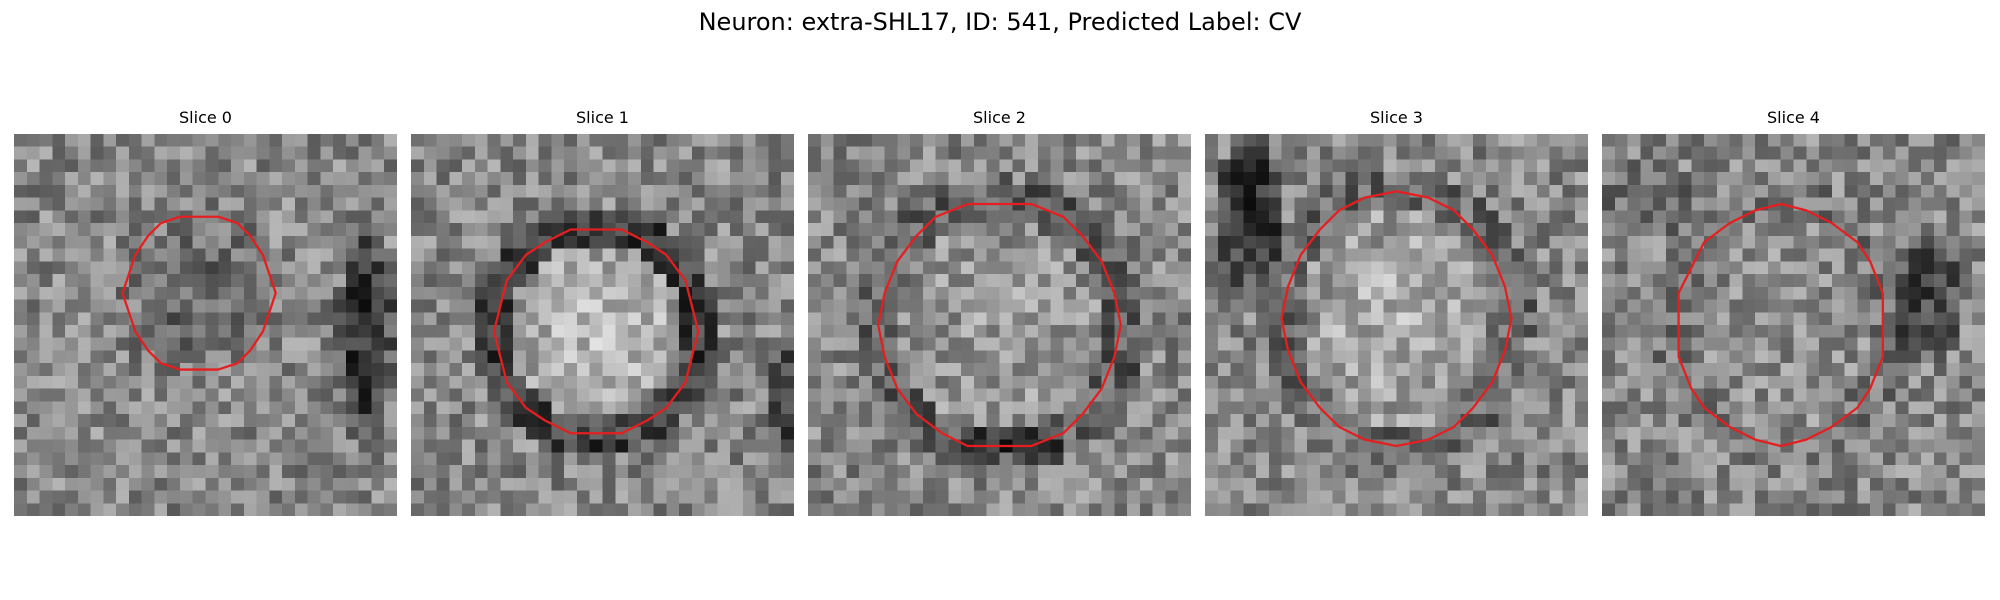  What do you see at coordinates (1793, 117) in the screenshot?
I see `slice-title-4: Slice 4` at bounding box center [1793, 117].